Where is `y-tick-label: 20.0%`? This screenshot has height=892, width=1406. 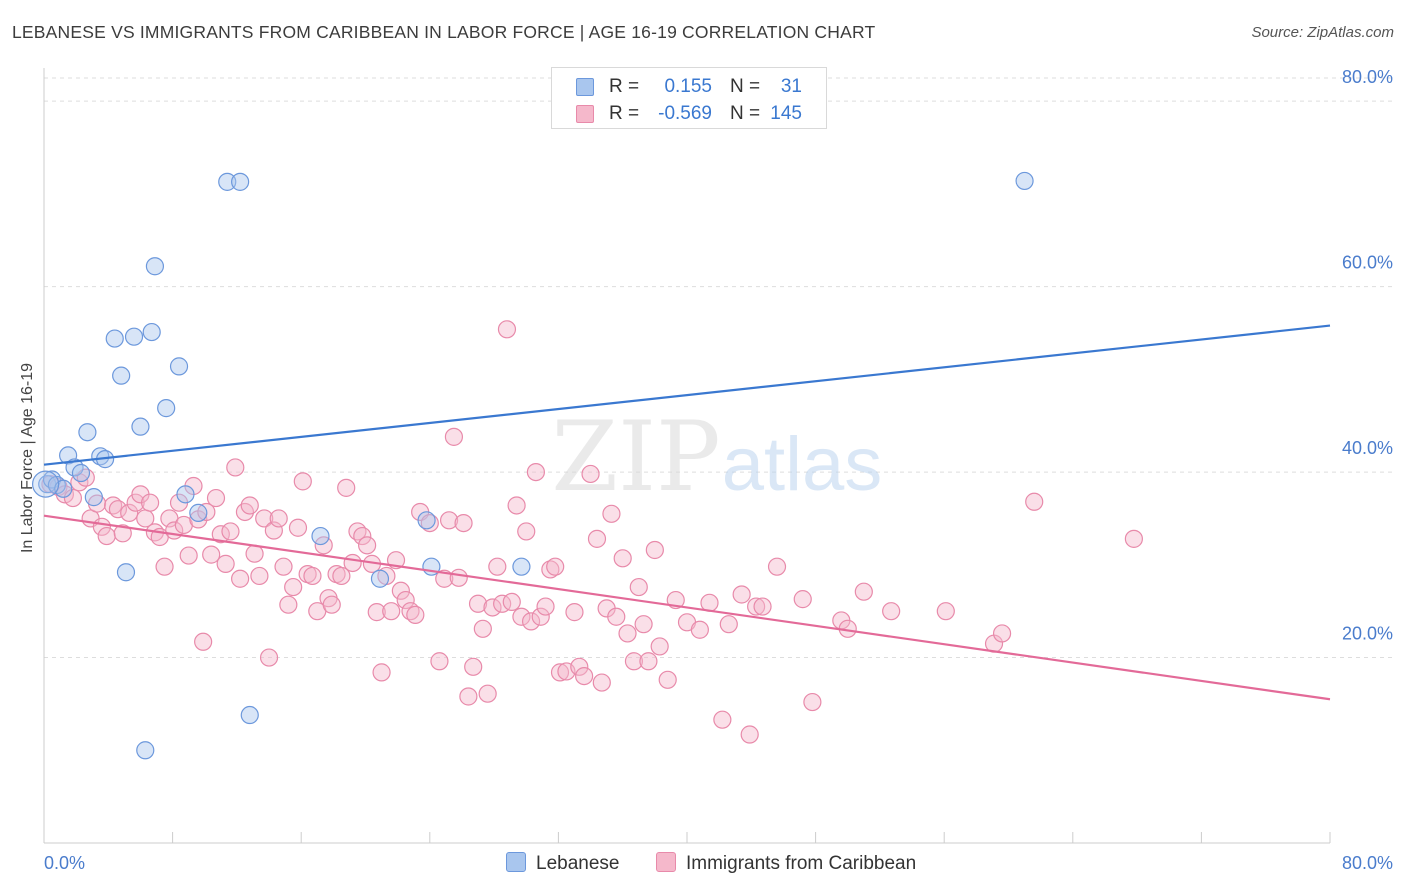 y-tick-label: 20.0% is located at coordinates (1367, 634).